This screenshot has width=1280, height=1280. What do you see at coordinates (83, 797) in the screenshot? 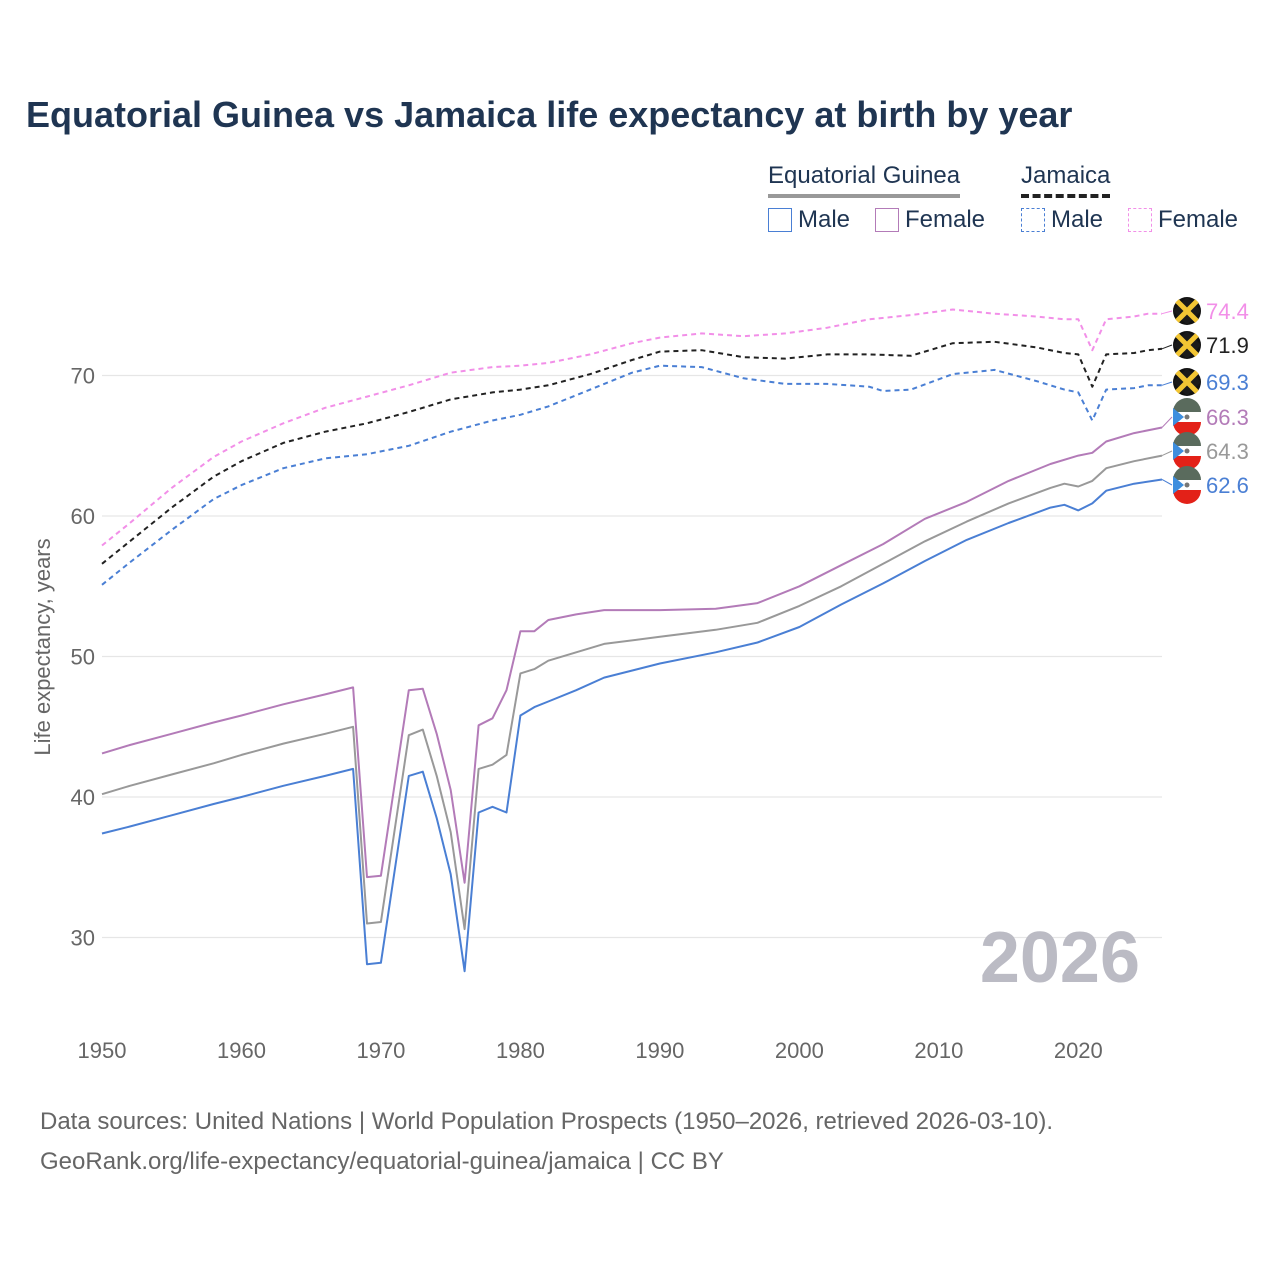
I see `y-tick-label: 40` at bounding box center [83, 797].